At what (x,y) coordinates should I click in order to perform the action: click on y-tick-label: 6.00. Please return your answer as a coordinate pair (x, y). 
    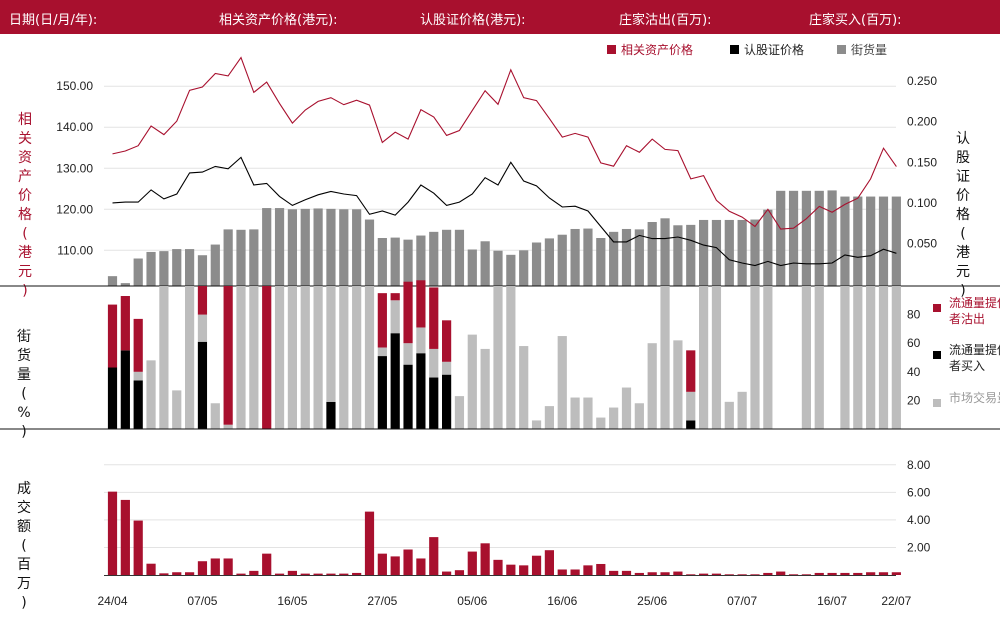
    Looking at the image, I should click on (919, 492).